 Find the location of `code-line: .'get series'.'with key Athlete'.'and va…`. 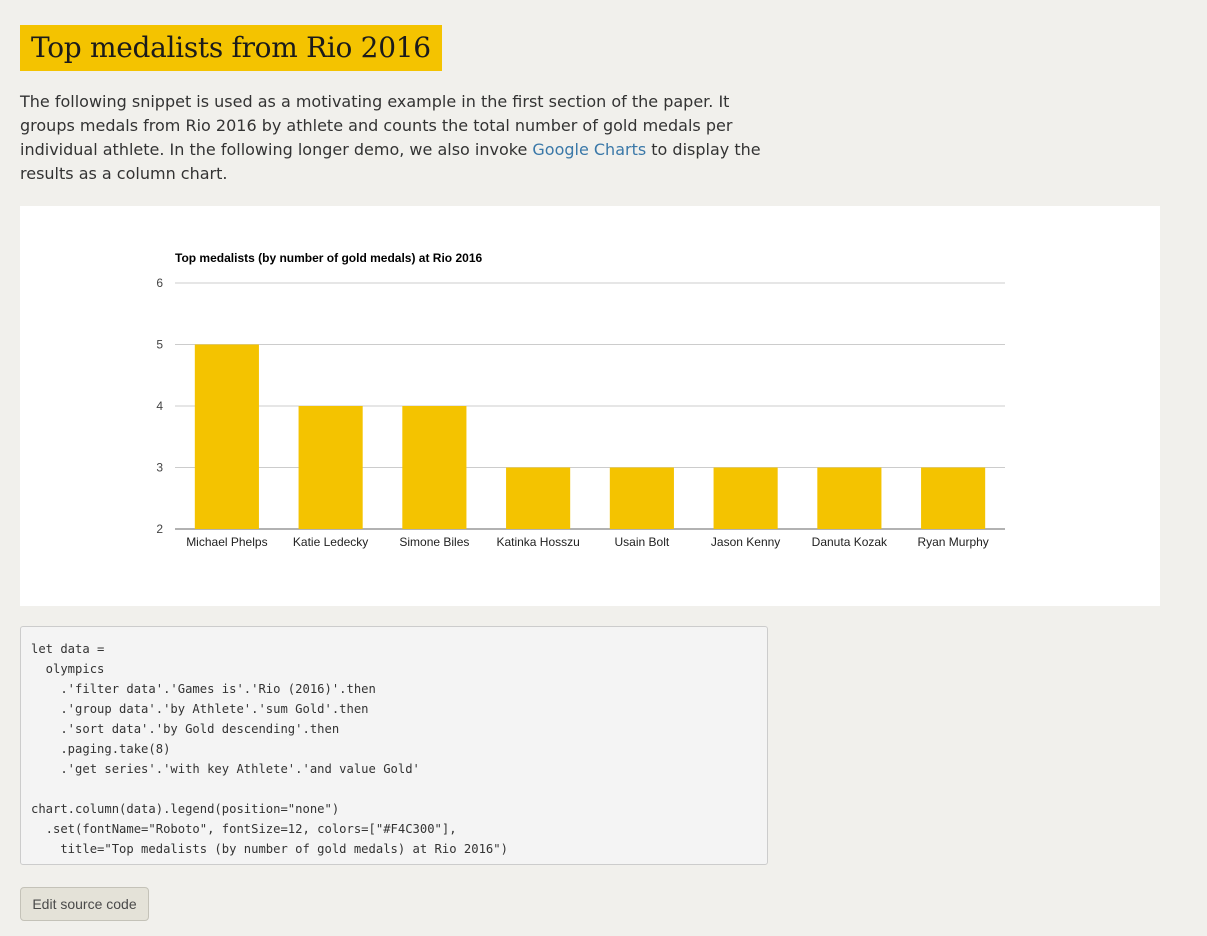

code-line: .'get series'.'with key Athlete'.'and va… is located at coordinates (225, 769).